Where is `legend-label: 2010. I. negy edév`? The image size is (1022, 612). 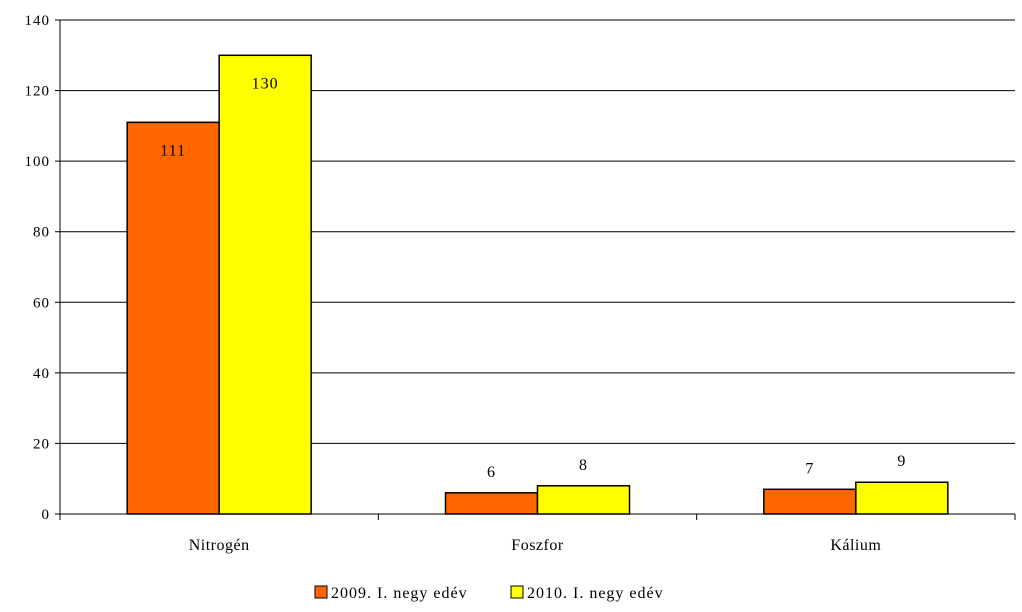 legend-label: 2010. I. negy edév is located at coordinates (595, 593).